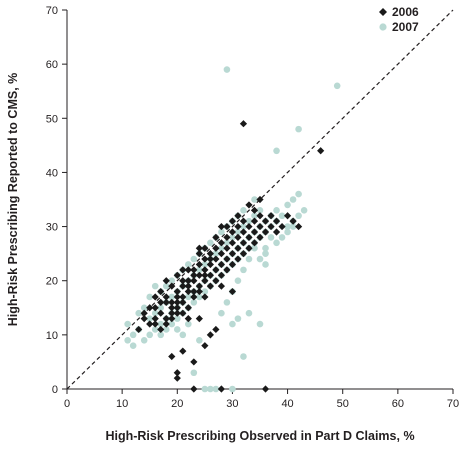 Image resolution: width=472 pixels, height=450 pixels. What do you see at coordinates (52, 65) in the screenshot?
I see `y-tick-label: 60` at bounding box center [52, 65].